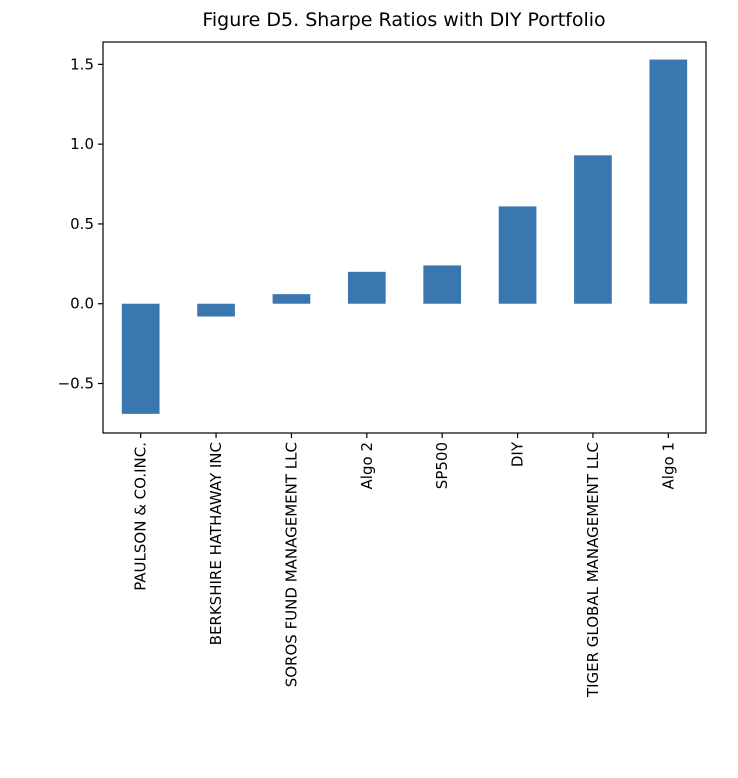 The height and width of the screenshot is (778, 738). Describe the element at coordinates (141, 516) in the screenshot. I see `x-tick-label: PAULSON & CO.INC.` at that location.